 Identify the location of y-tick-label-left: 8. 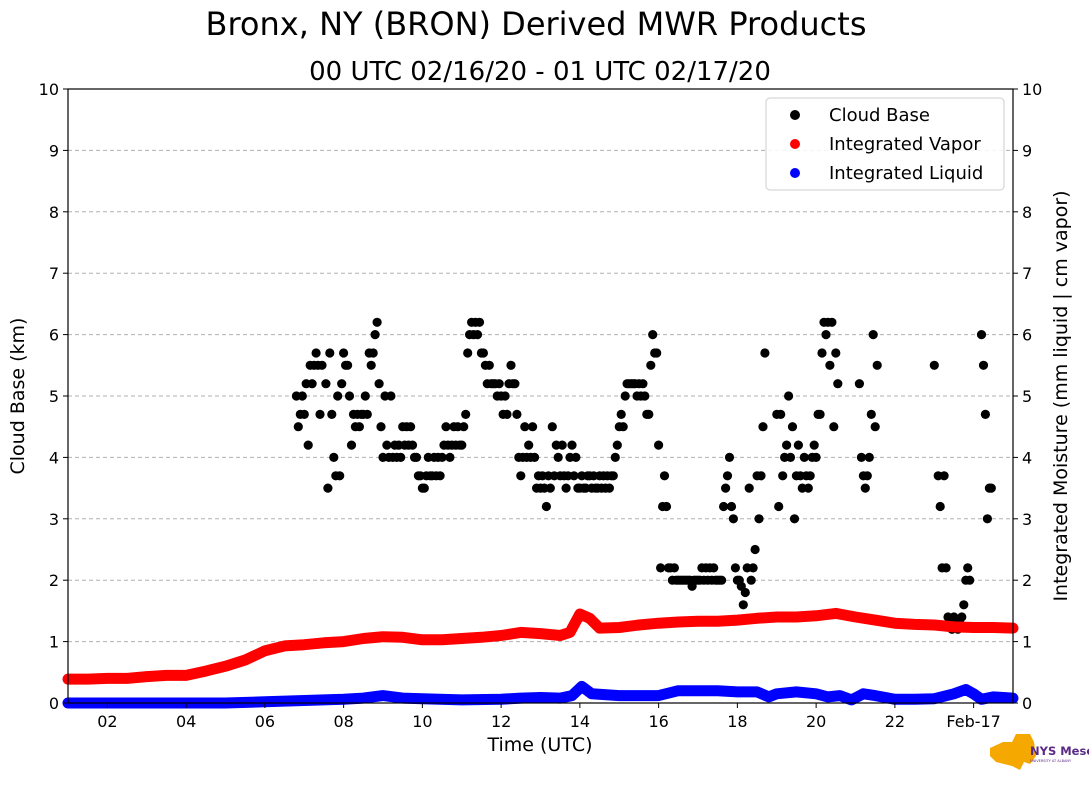
(54, 212).